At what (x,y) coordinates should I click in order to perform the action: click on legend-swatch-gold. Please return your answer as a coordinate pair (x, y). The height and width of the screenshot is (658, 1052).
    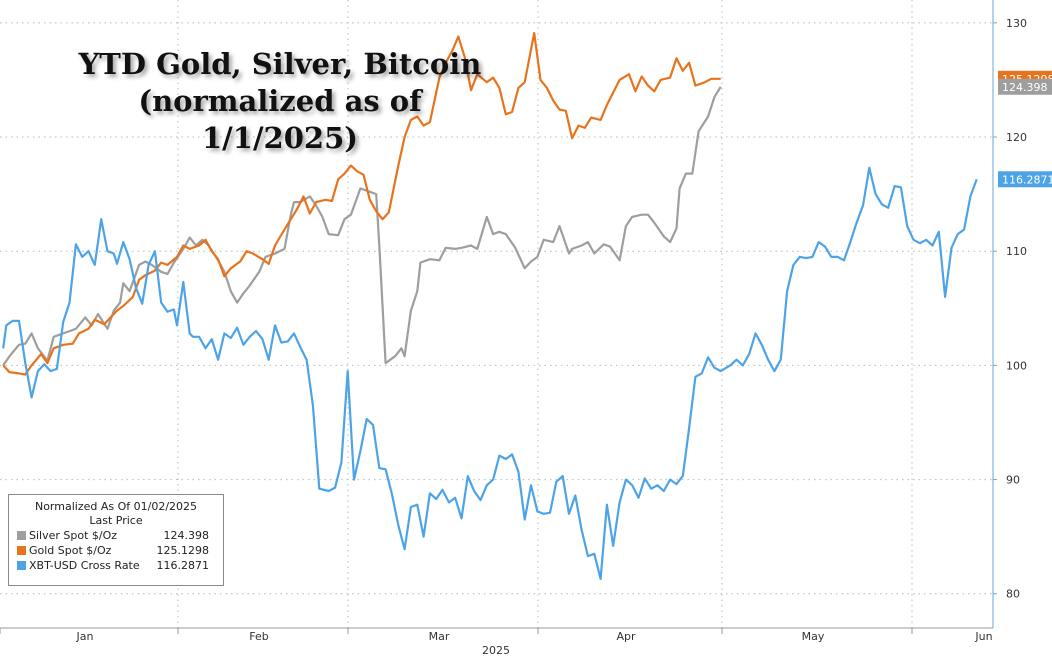
    Looking at the image, I should click on (21, 550).